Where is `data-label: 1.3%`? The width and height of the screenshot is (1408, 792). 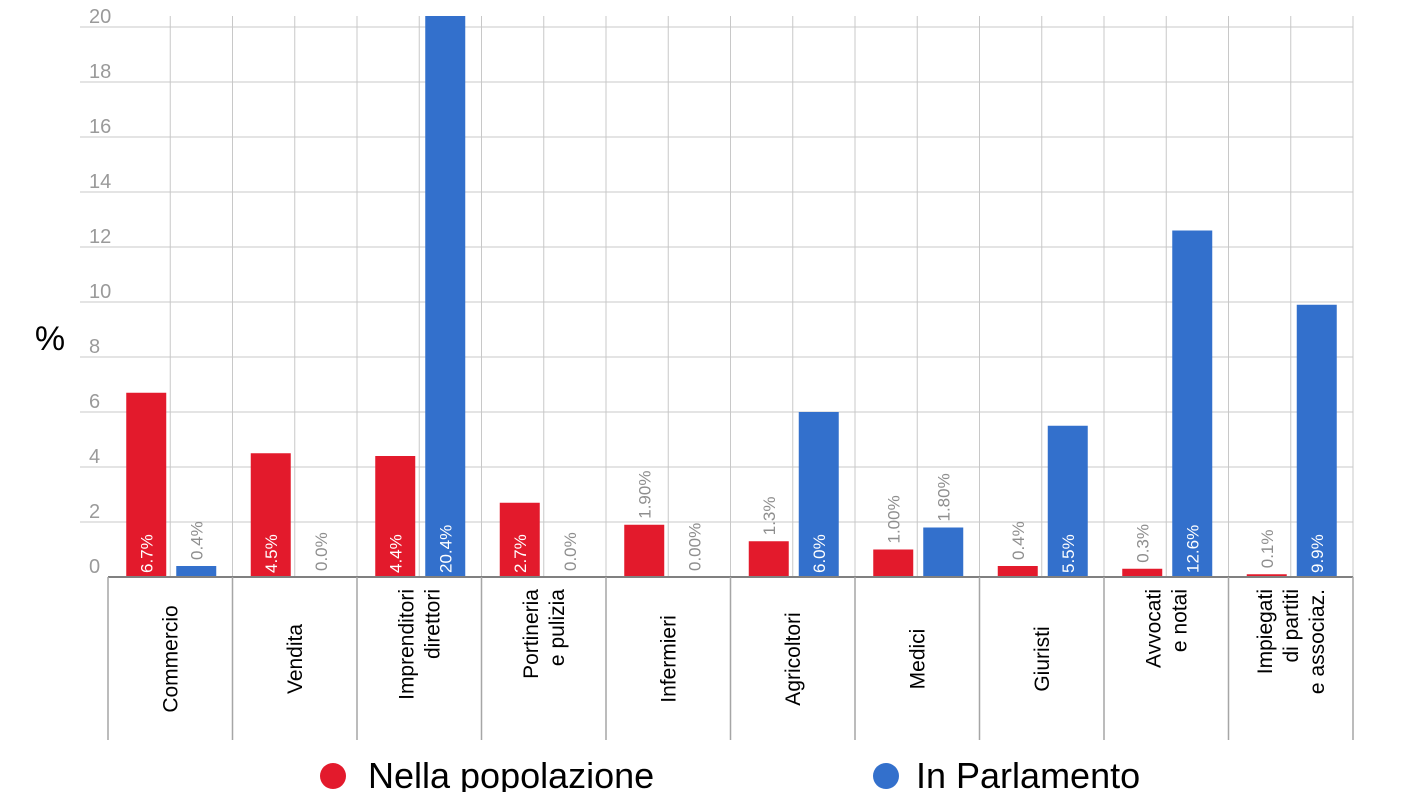 data-label: 1.3% is located at coordinates (769, 516).